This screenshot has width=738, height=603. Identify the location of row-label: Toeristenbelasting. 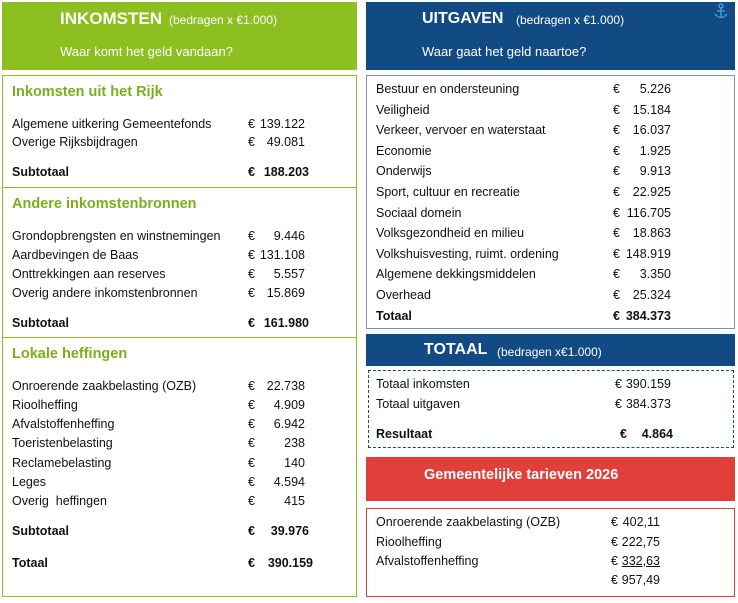
(62, 443).